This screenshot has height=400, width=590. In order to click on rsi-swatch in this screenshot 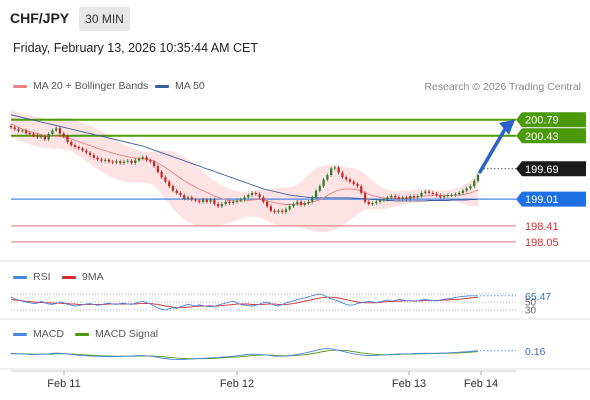, I will do `click(20, 277)`.